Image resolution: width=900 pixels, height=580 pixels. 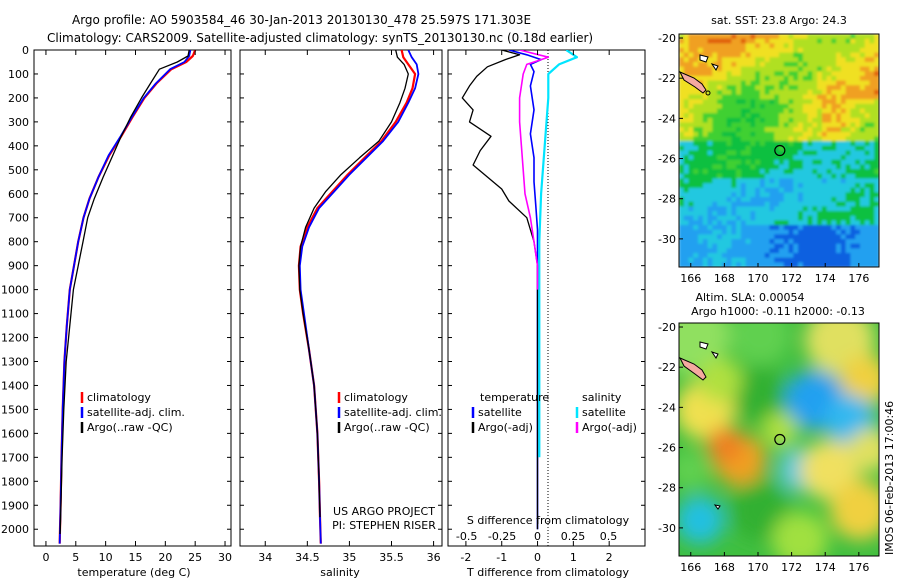 I want to click on salinity-legend-title: salinity, so click(x=602, y=397).